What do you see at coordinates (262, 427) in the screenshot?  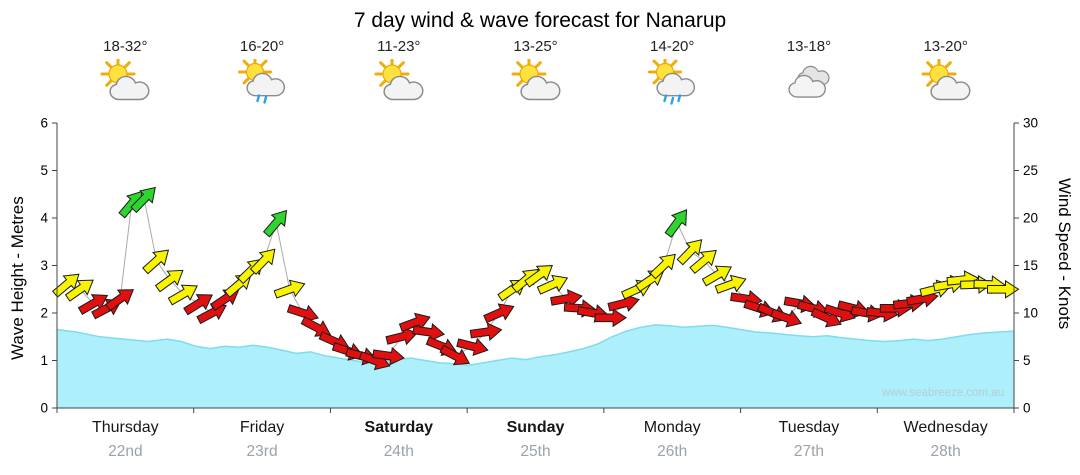 I see `day-name: Friday` at bounding box center [262, 427].